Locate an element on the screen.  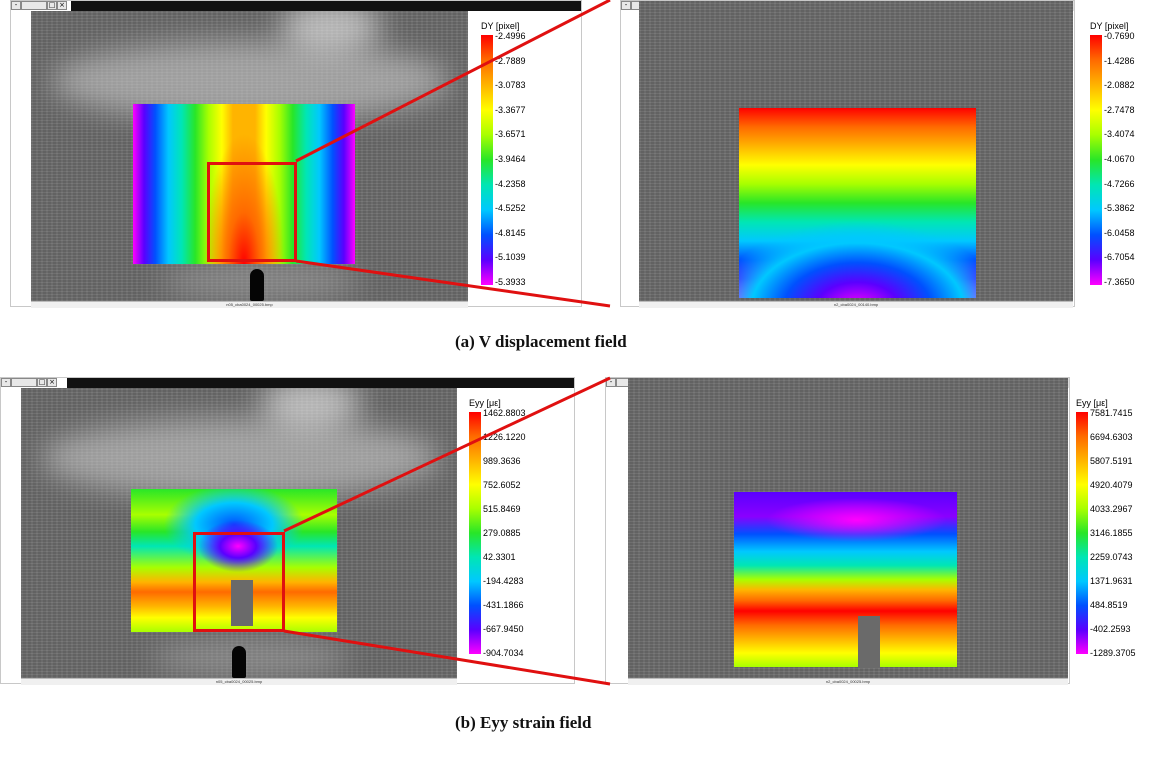
colorbar-tick-label: -5.1039 is located at coordinates (510, 257).